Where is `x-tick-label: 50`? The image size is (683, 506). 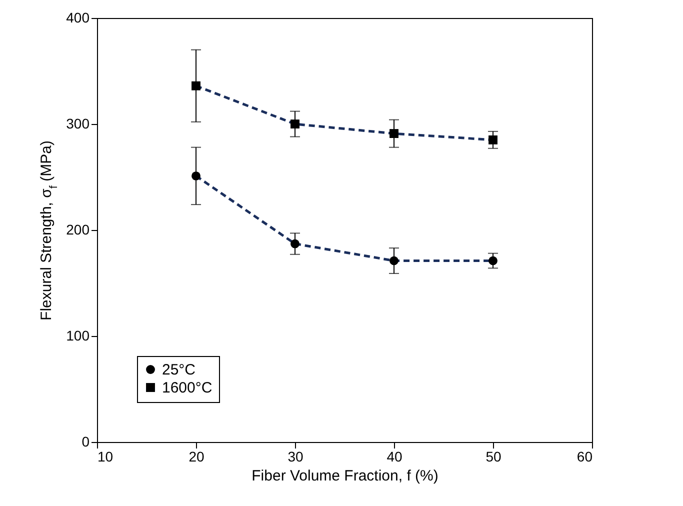 x-tick-label: 50 is located at coordinates (494, 456).